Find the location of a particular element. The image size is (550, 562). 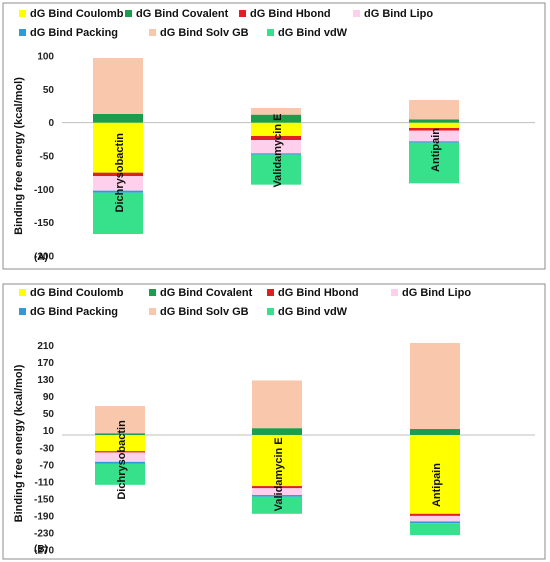

panel-b-category-label-1: Validamycin E is located at coordinates (279, 474).